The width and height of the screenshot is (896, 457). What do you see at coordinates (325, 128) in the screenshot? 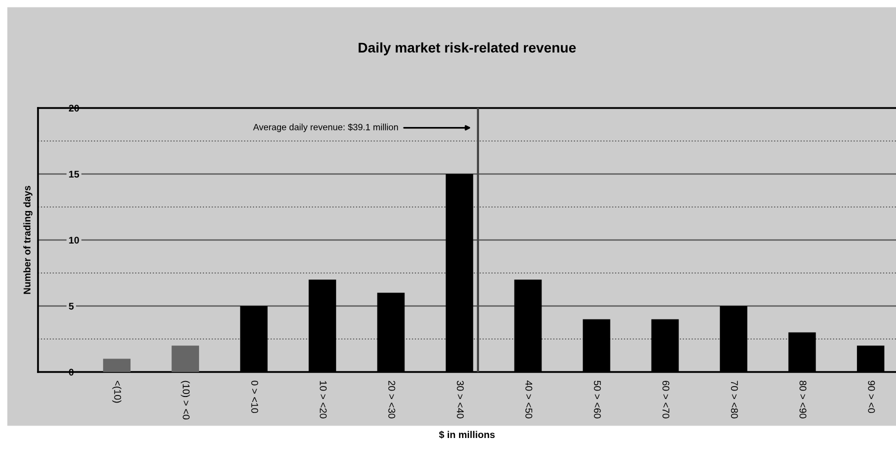
I see `ref-line-label: Average daily revenue: $39.1 million` at bounding box center [325, 128].